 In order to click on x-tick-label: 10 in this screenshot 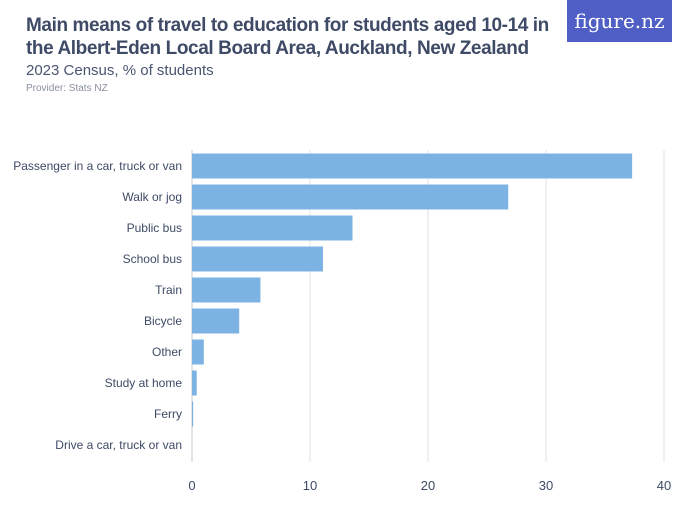, I will do `click(310, 485)`.